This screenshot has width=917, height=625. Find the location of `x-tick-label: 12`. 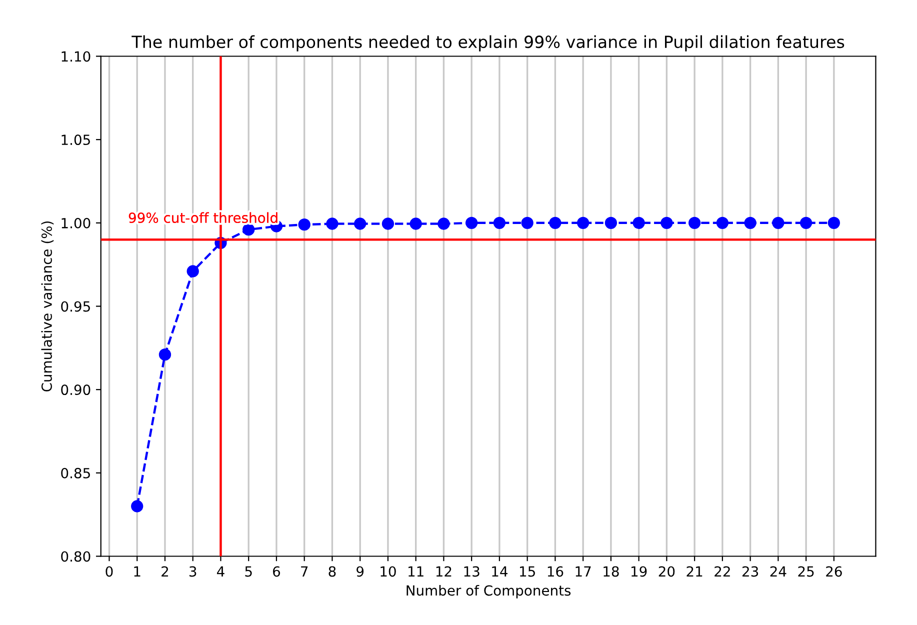

x-tick-label: 12 is located at coordinates (444, 571).